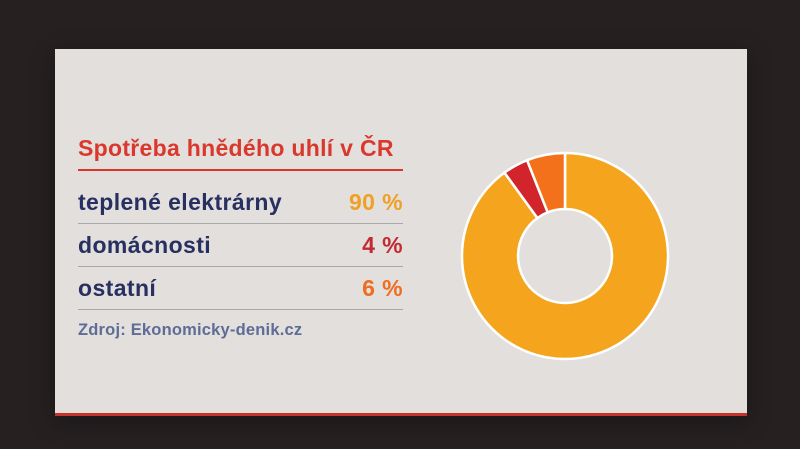  I want to click on chart-title: Spotřeba hnědého uhlí v ČR, so click(236, 148).